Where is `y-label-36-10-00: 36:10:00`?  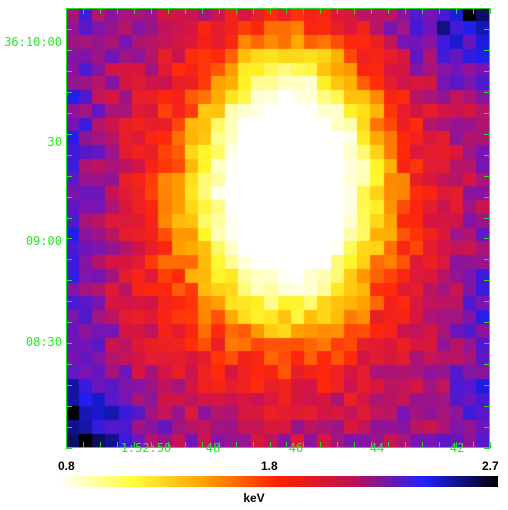 y-label-36-10-00: 36:10:00 is located at coordinates (33, 42).